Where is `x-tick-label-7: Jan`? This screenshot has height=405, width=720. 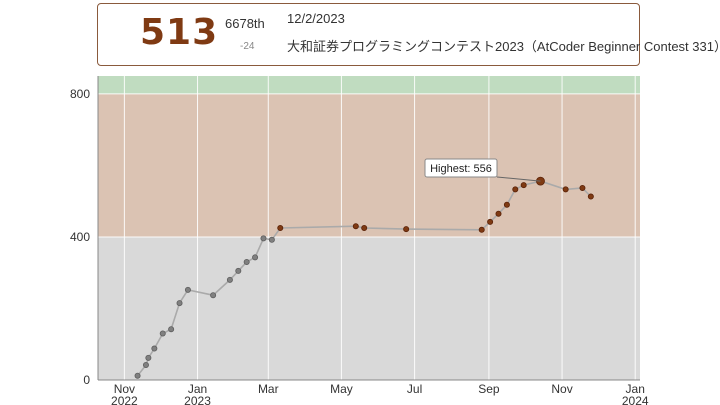 x-tick-label-7: Jan is located at coordinates (635, 389).